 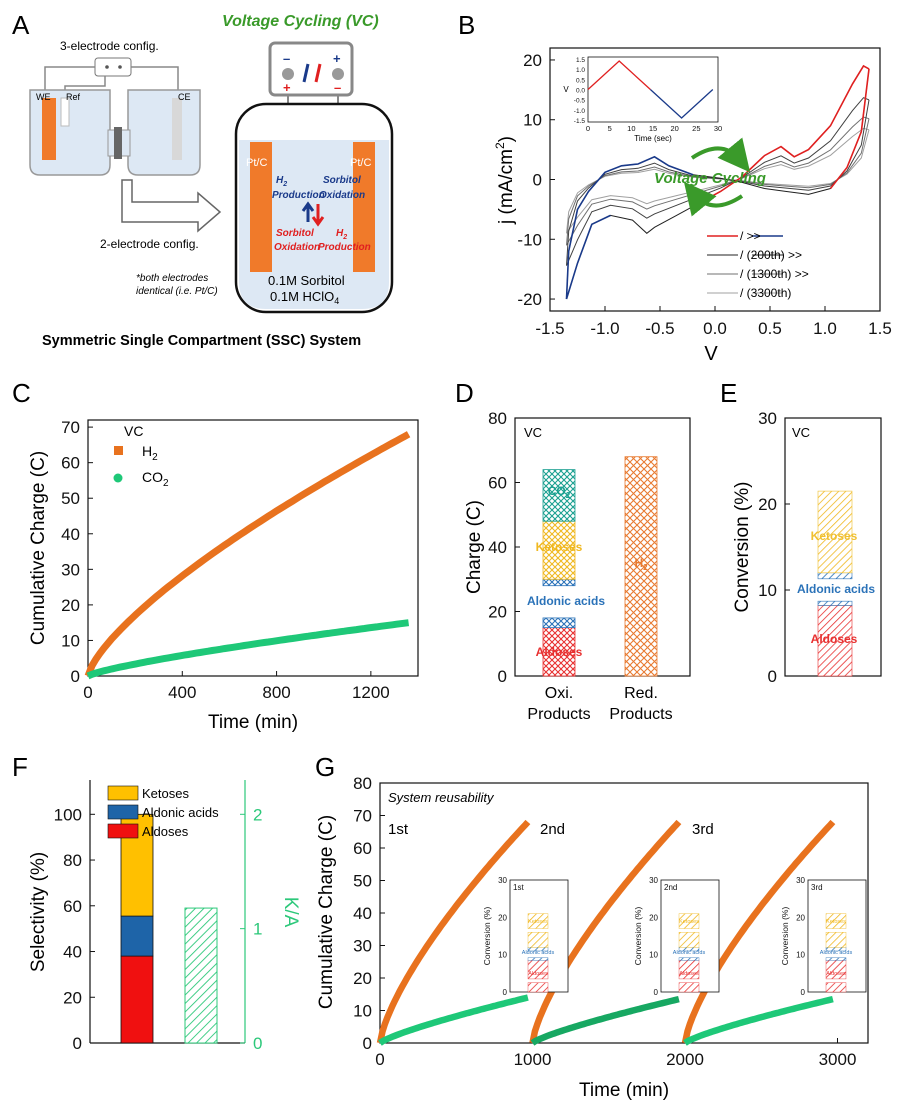 What do you see at coordinates (362, 881) in the screenshot?
I see `g-ytick-label: 50` at bounding box center [362, 881].